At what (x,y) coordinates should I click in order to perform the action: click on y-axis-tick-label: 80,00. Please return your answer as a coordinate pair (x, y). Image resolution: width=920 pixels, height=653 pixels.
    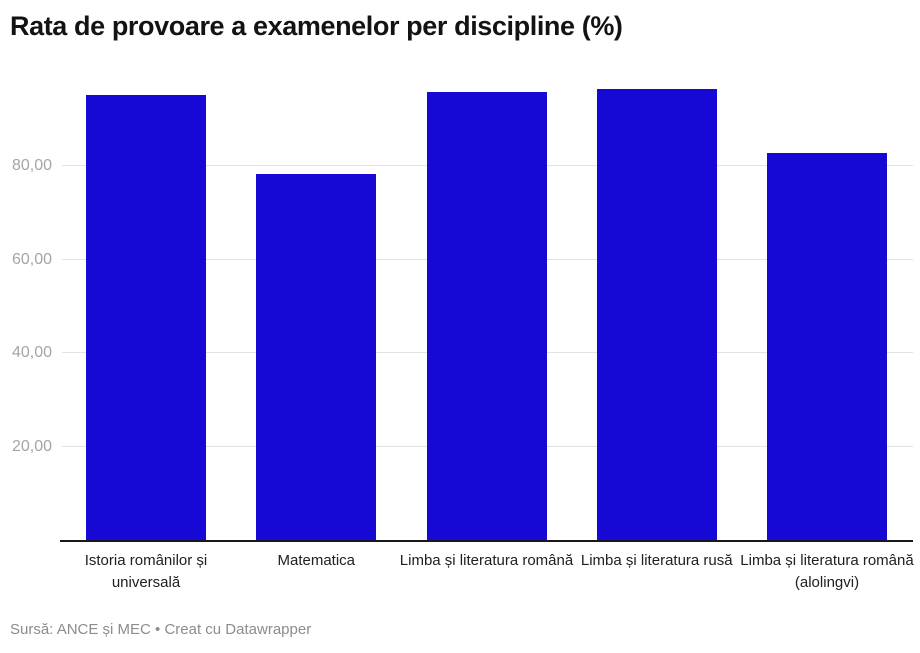
    Looking at the image, I should click on (31, 166).